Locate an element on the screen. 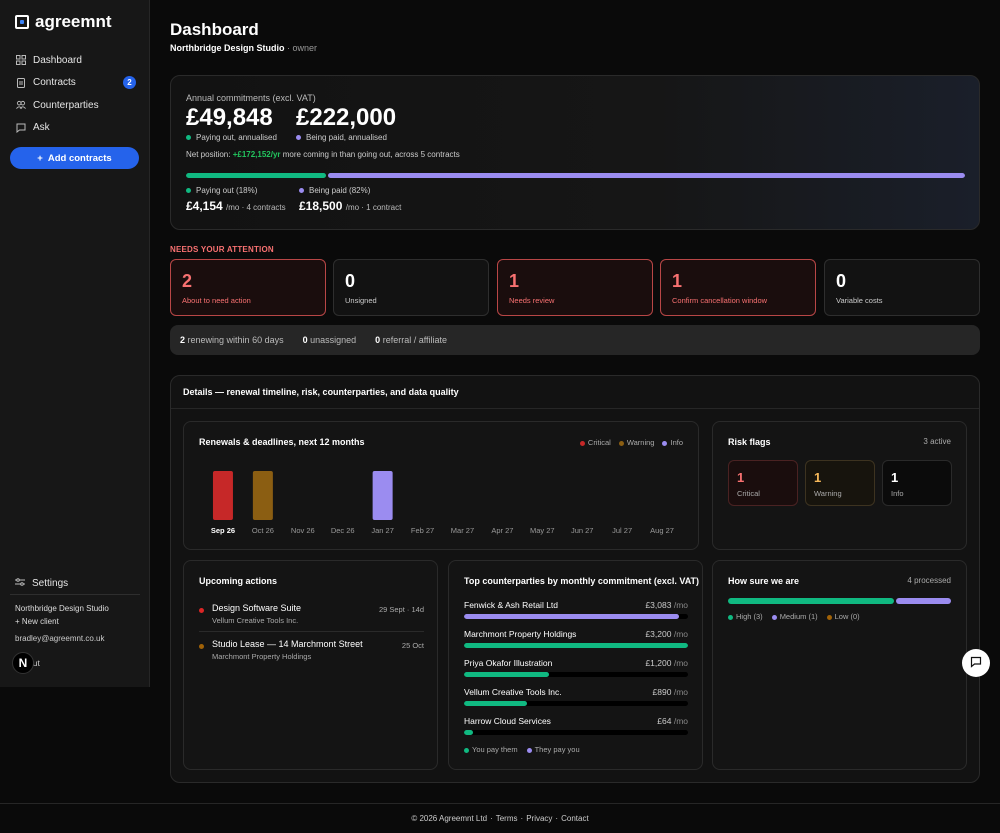 Image resolution: width=1000 pixels, height=833 pixels. add-contracts-button: + Add contracts is located at coordinates (74, 158).